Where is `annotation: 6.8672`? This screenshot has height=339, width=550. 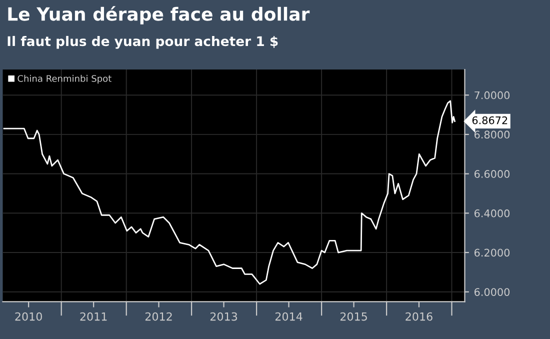 annotation: 6.8672 is located at coordinates (490, 120).